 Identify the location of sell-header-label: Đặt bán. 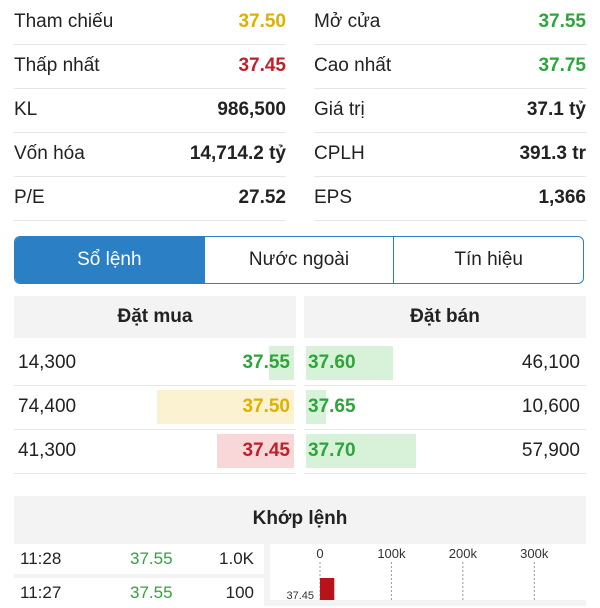
(445, 316).